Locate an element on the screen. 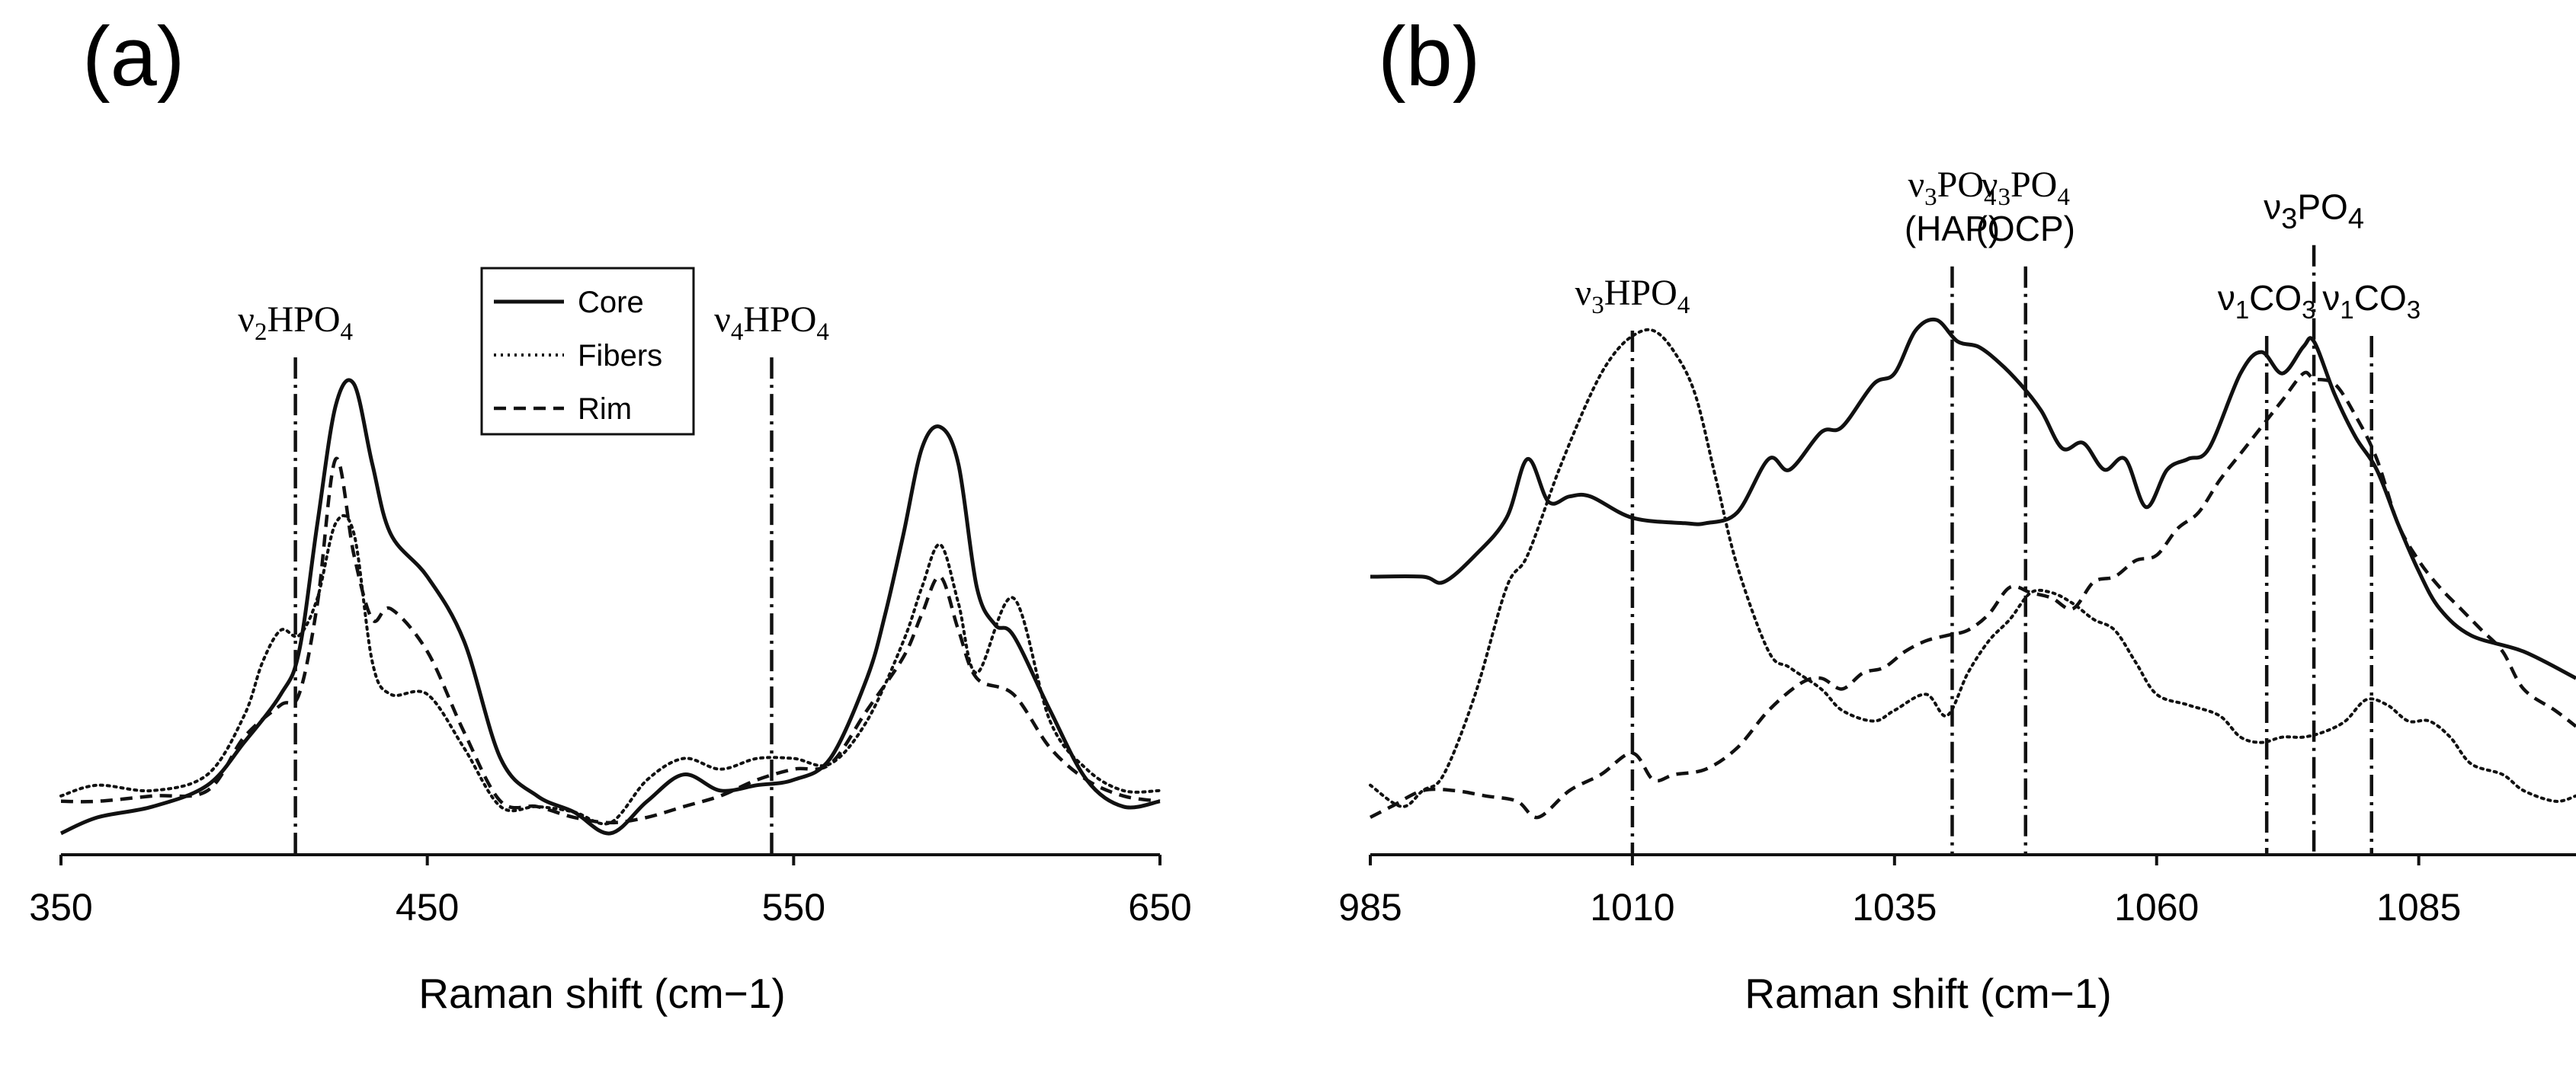 The image size is (2576, 1065). x-tick-label: 1035 is located at coordinates (1894, 907).